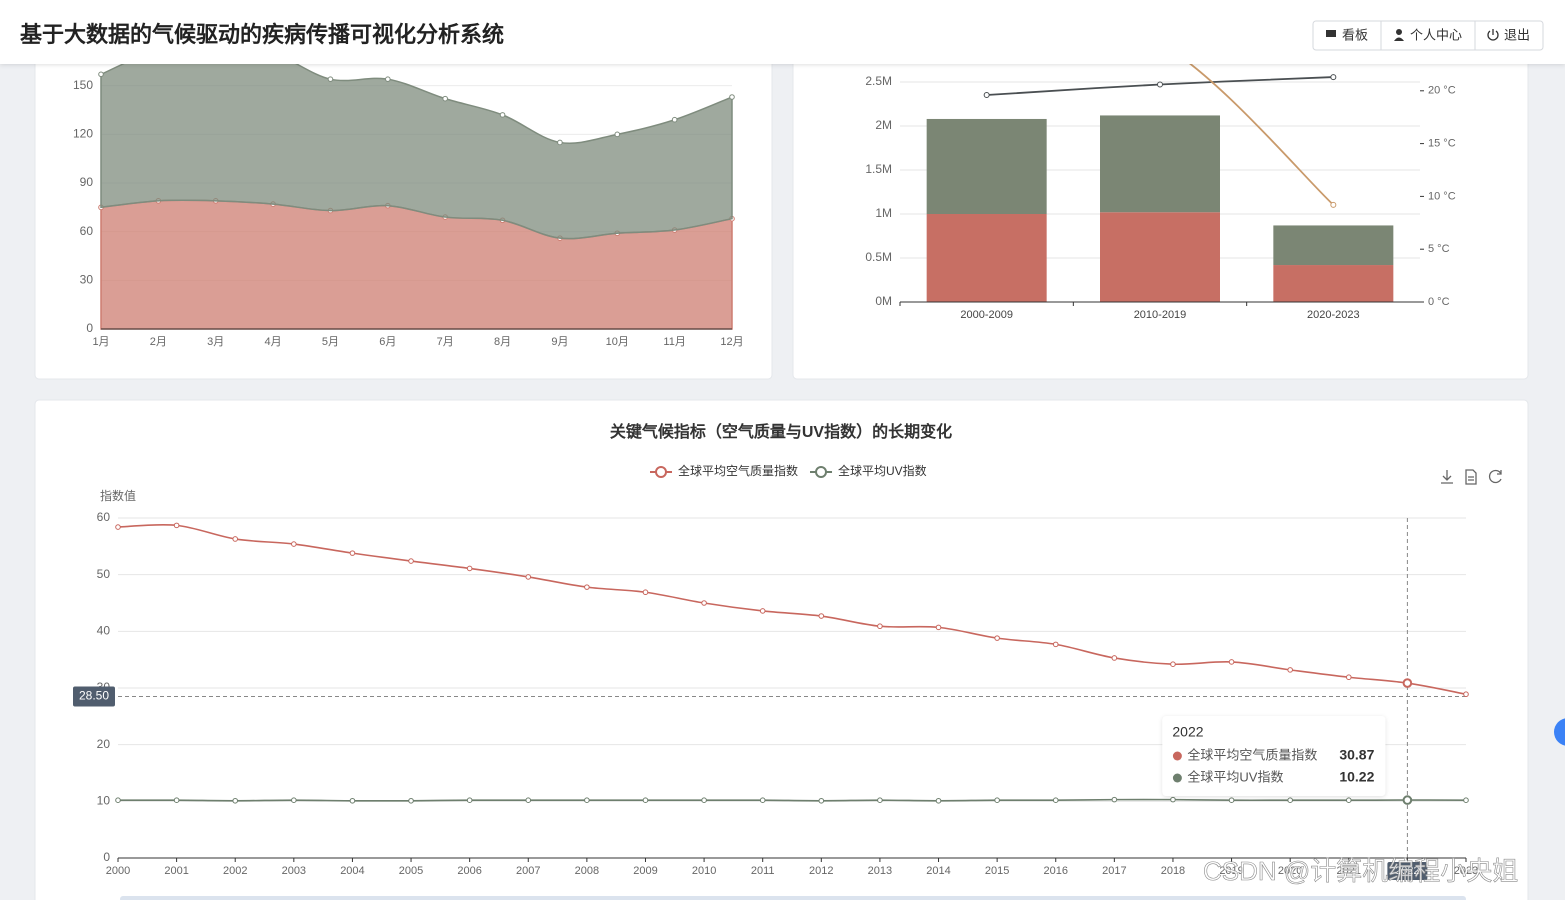 The width and height of the screenshot is (1565, 900). I want to click on x-tick-label: 2015, so click(997, 871).